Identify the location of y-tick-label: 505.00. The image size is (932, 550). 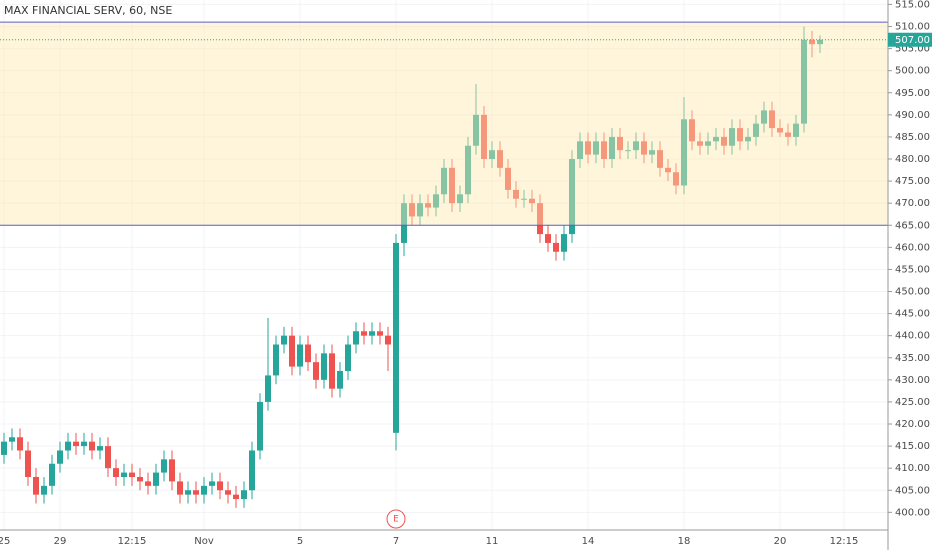
(912, 49).